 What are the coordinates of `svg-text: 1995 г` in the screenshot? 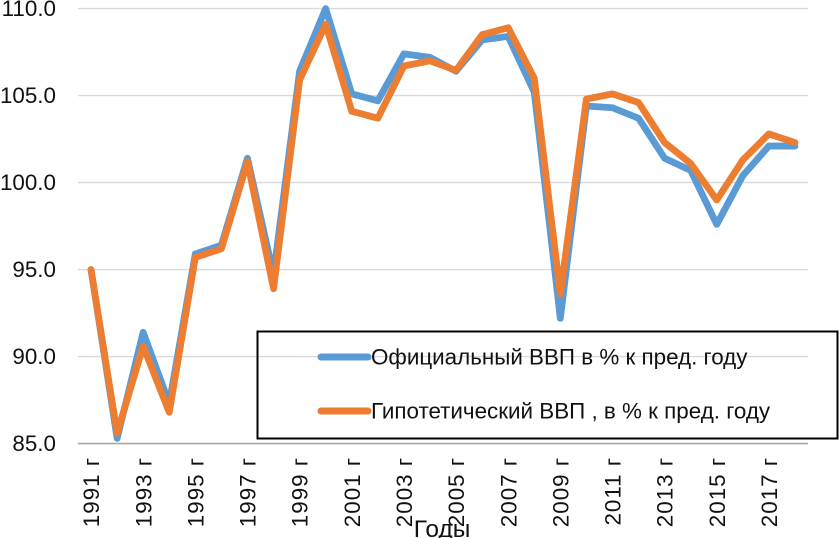 It's located at (195, 492).